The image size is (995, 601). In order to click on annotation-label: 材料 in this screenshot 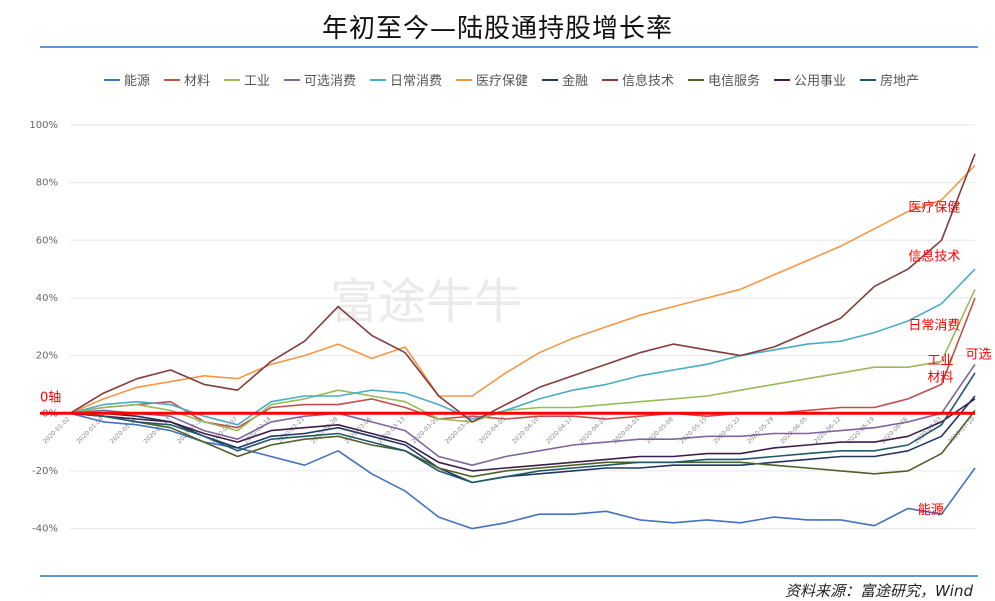, I will do `click(940, 378)`.